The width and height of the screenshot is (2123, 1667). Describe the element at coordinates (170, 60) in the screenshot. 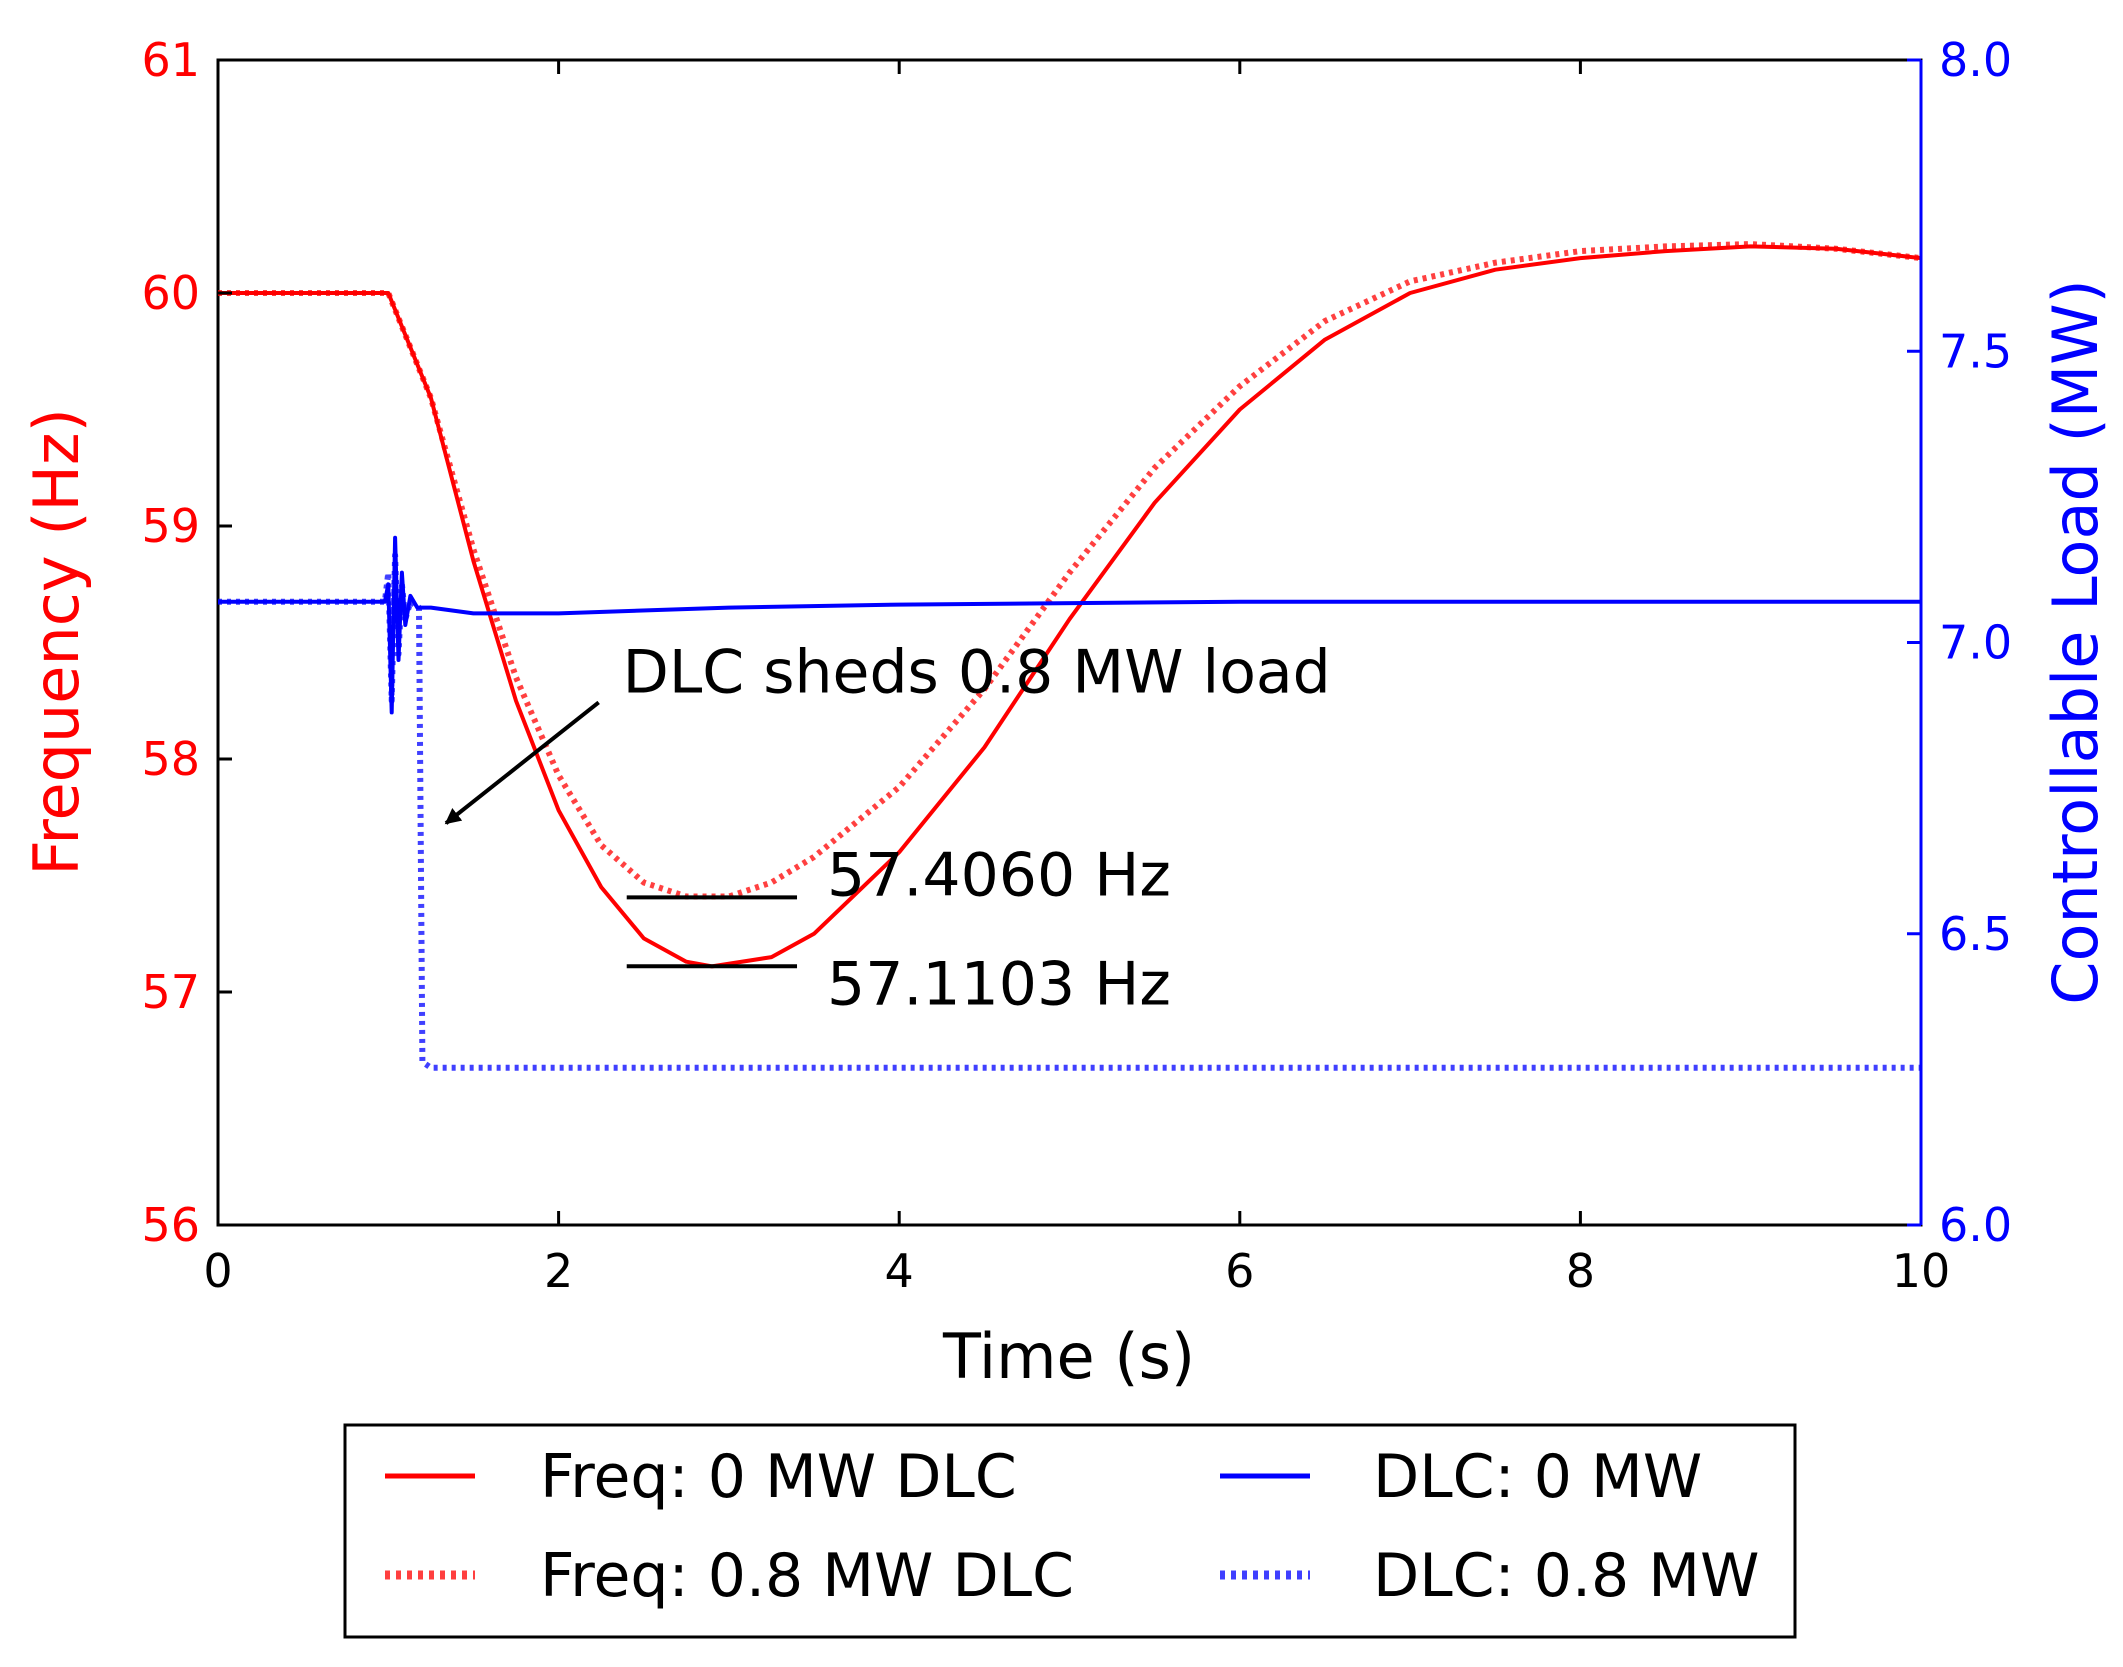

I see `y-left-tick-label: 61` at that location.